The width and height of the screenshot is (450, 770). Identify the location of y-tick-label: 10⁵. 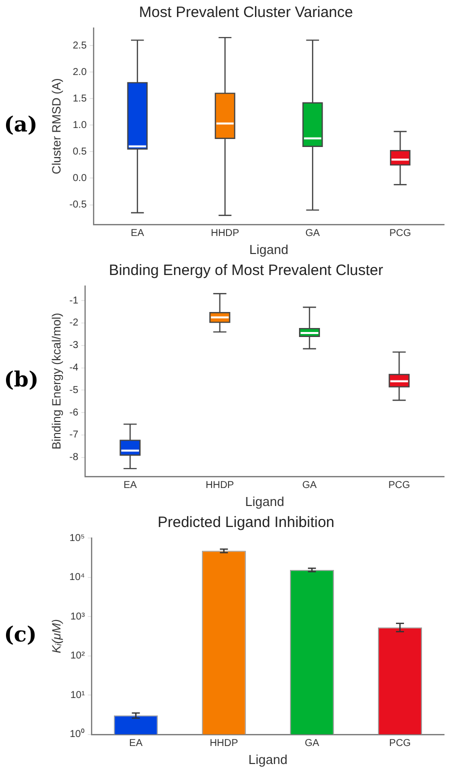
(77, 538).